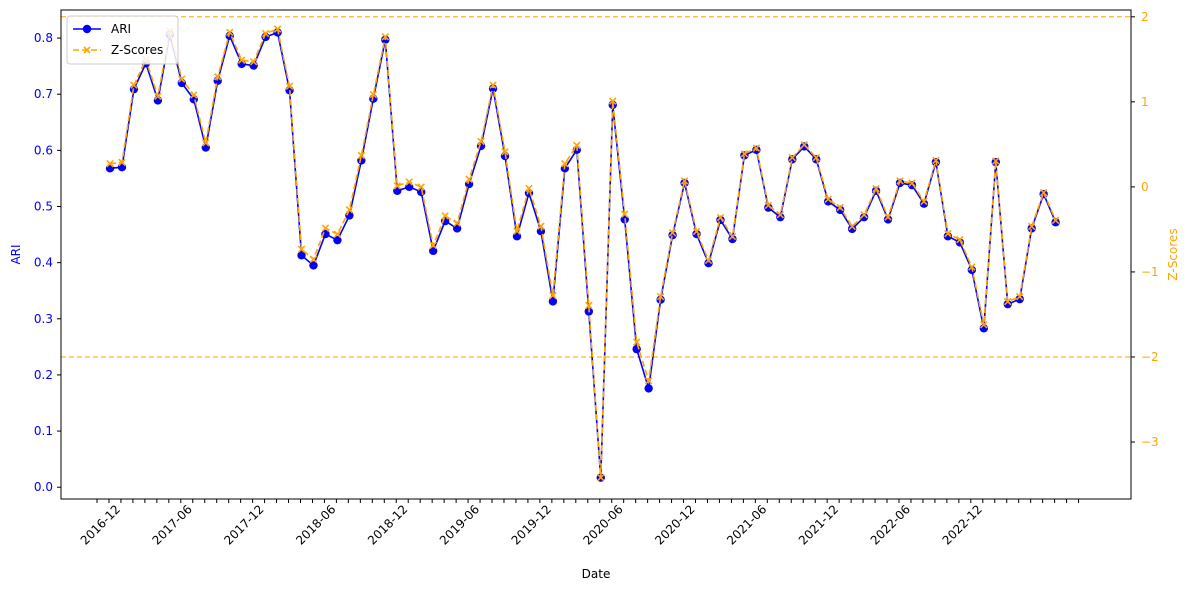  Describe the element at coordinates (818, 524) in the screenshot. I see `x-tick-label: 2021-12` at that location.